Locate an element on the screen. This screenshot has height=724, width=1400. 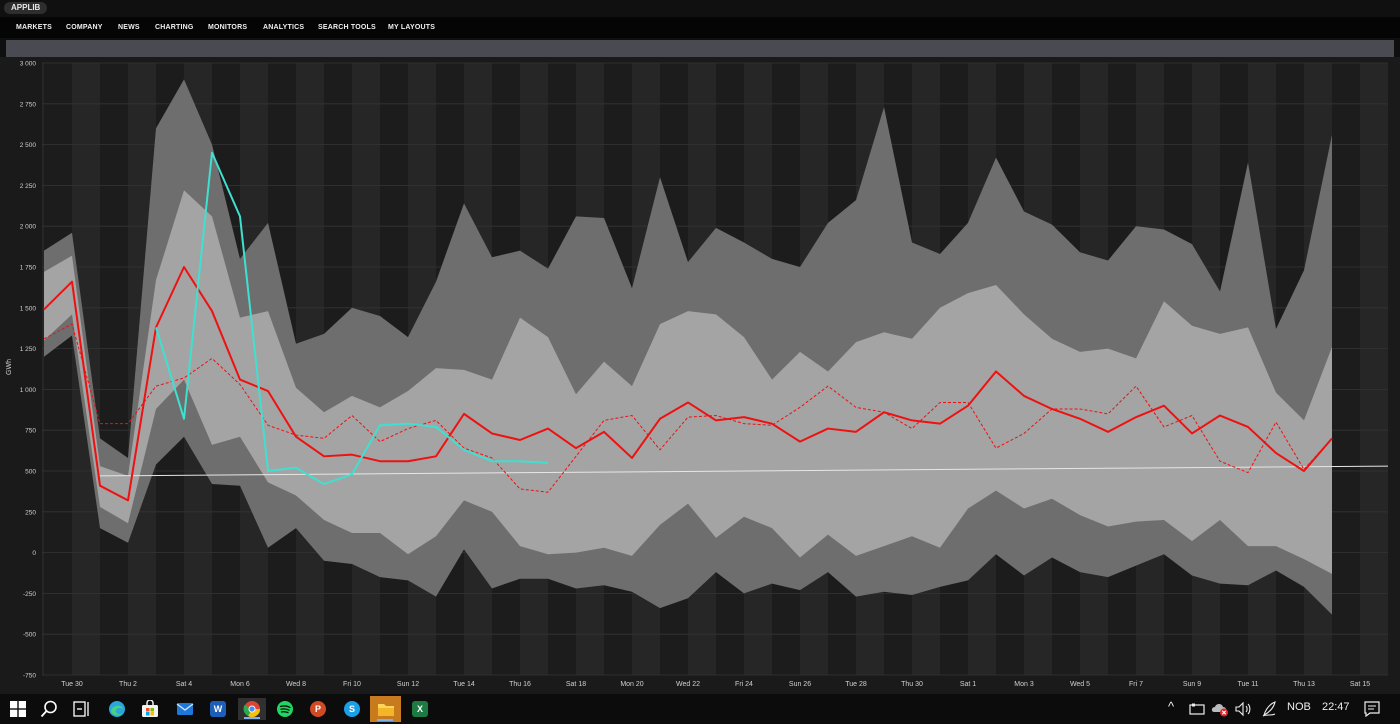
x-tick-label: Sat 15 is located at coordinates (1360, 684).